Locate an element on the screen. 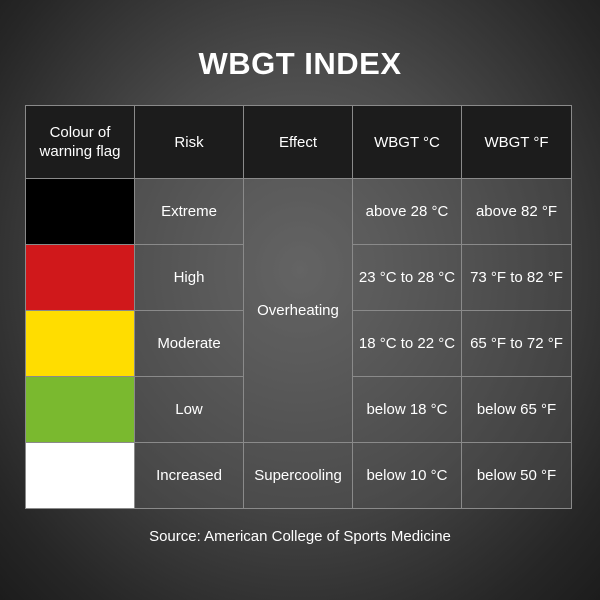  risk-cell: Extreme is located at coordinates (189, 211).